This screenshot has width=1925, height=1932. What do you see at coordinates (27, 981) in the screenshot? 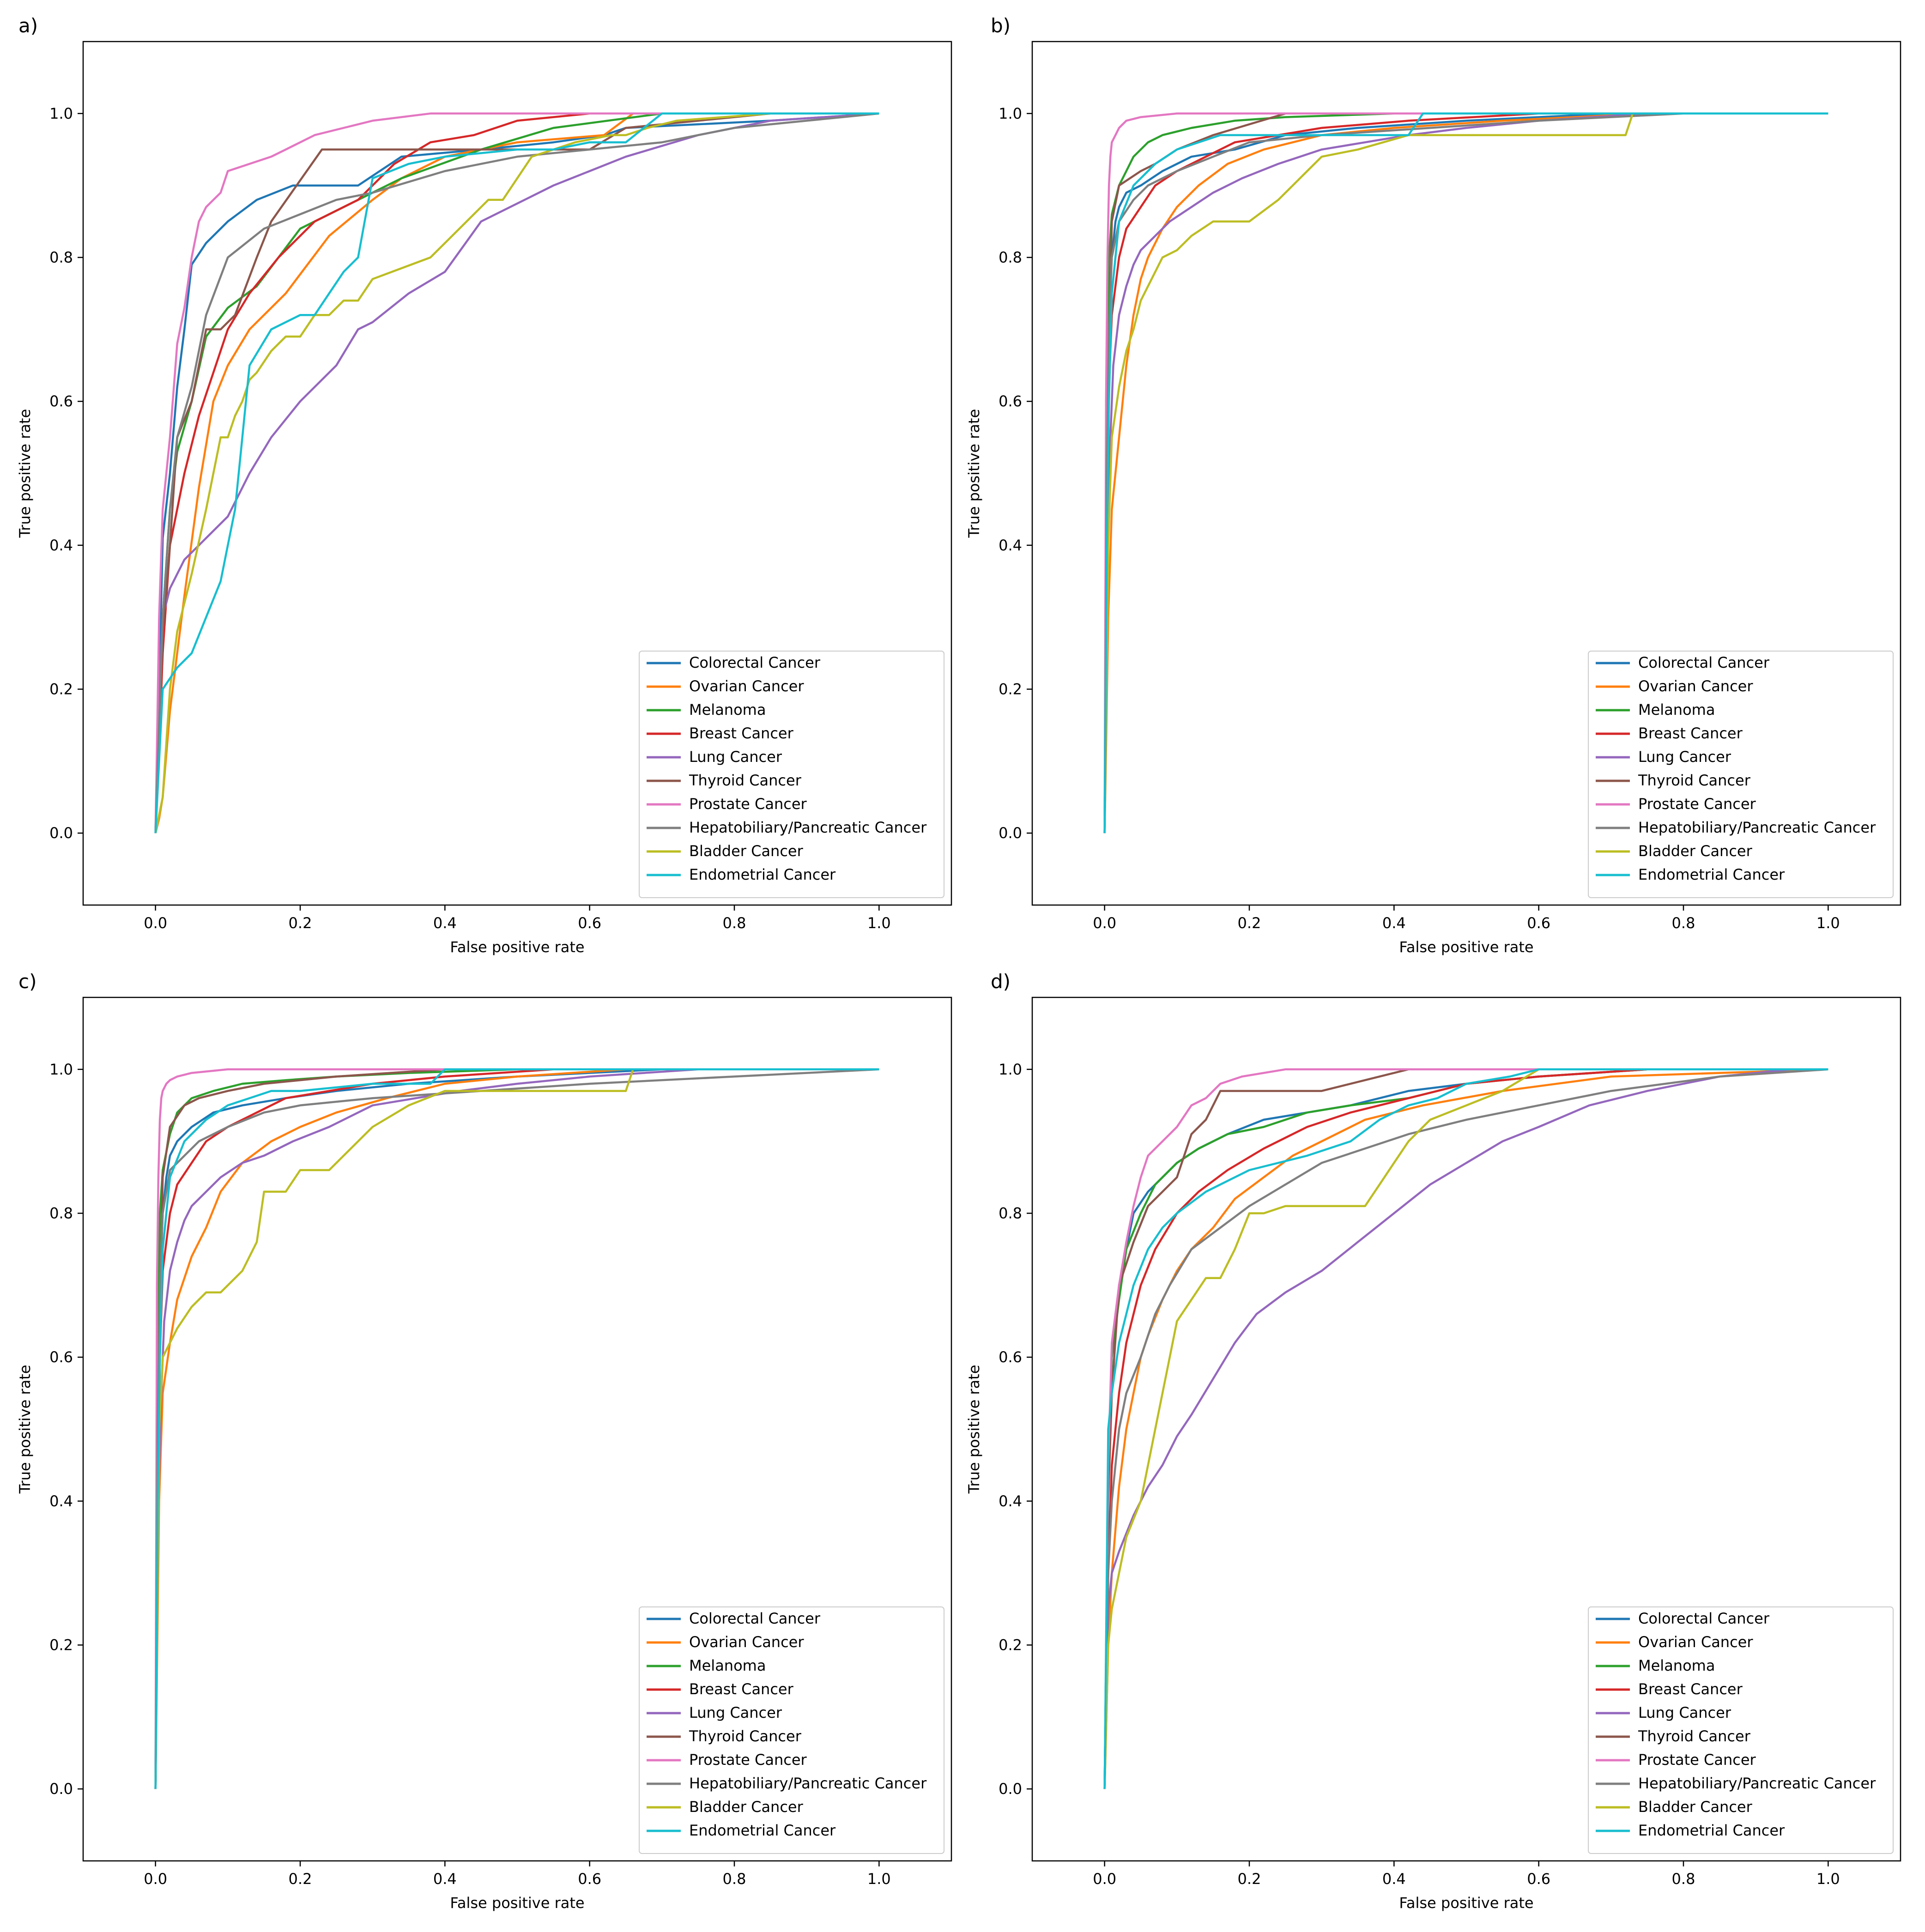
I see `panel-label: c)` at bounding box center [27, 981].